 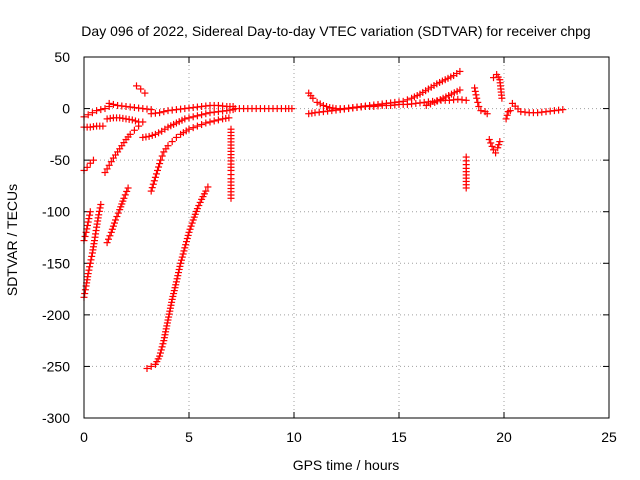 I want to click on x-axis-label: GPS time / hours, so click(x=346, y=465).